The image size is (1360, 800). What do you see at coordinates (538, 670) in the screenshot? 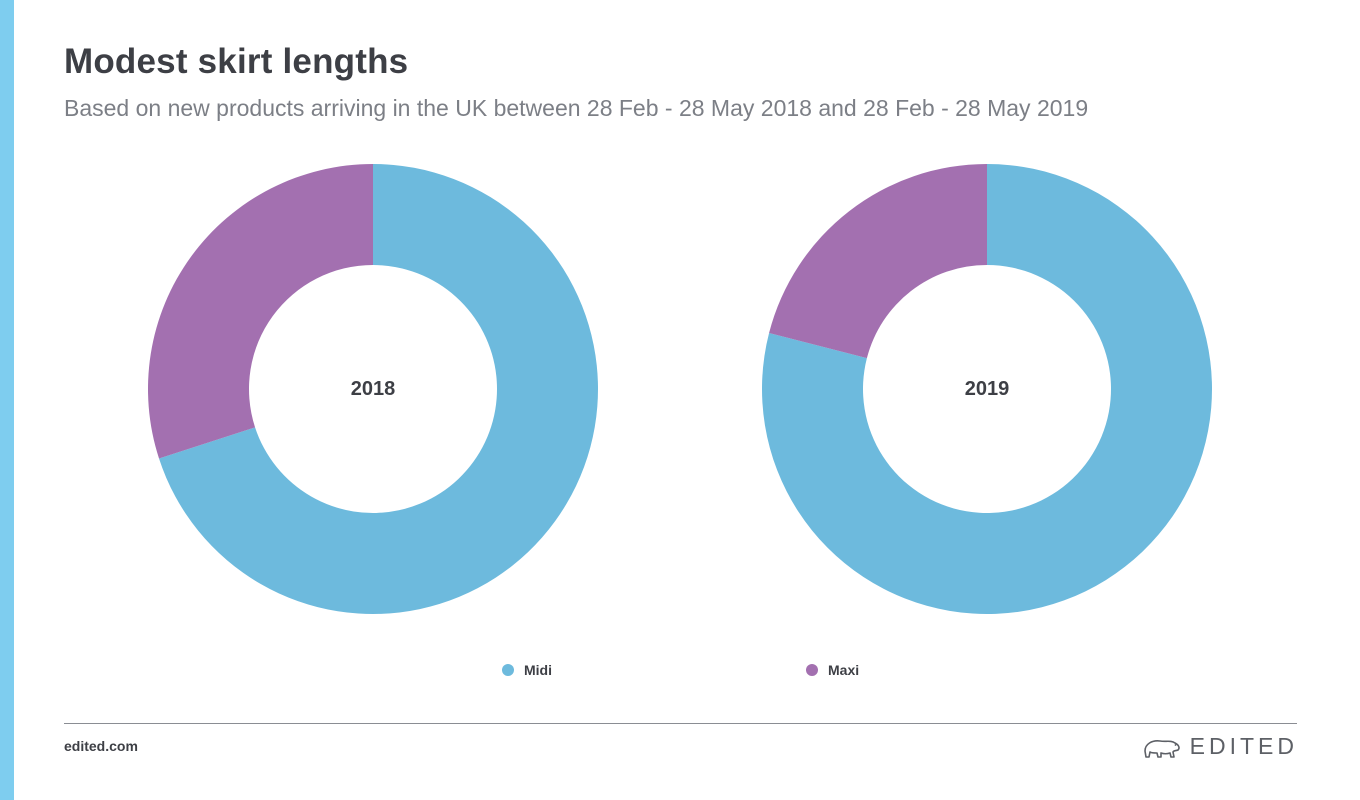
I see `legend-label-midi: Midi` at bounding box center [538, 670].